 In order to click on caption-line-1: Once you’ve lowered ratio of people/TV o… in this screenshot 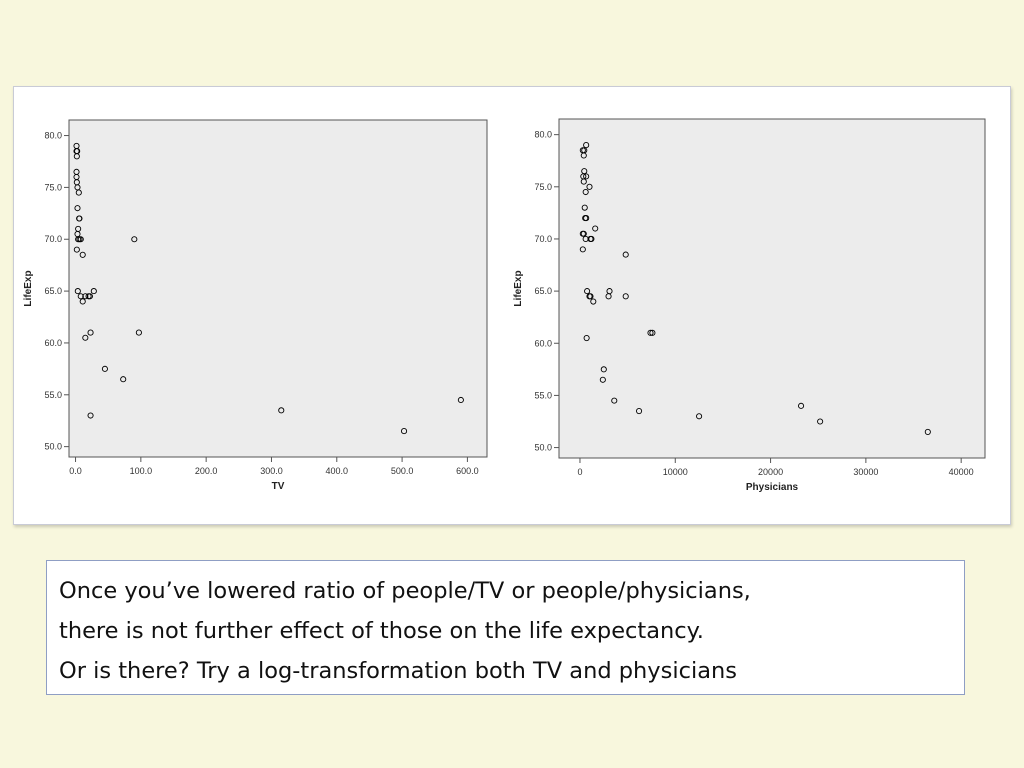, I will do `click(405, 591)`.